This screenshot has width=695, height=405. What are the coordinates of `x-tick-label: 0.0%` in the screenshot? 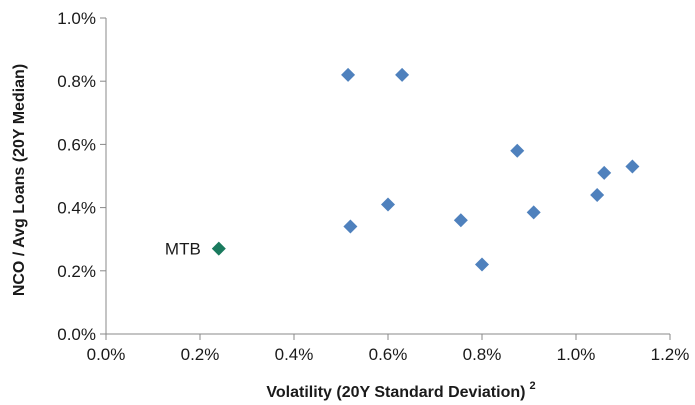 It's located at (106, 354).